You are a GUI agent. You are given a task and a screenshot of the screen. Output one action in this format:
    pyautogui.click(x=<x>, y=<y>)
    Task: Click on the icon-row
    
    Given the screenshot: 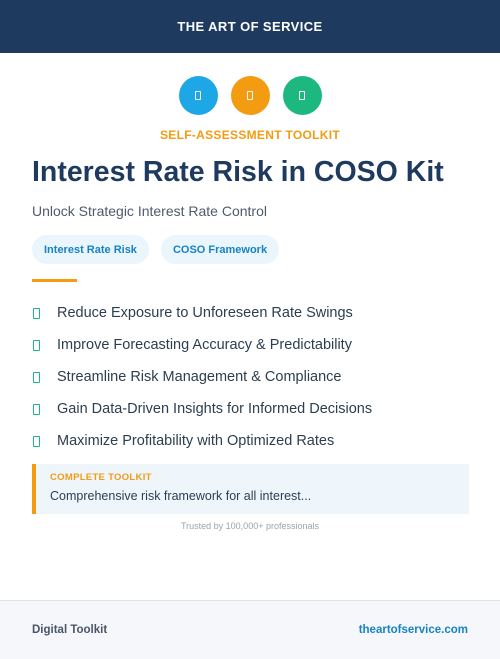 What is the action you would take?
    pyautogui.click(x=250, y=95)
    